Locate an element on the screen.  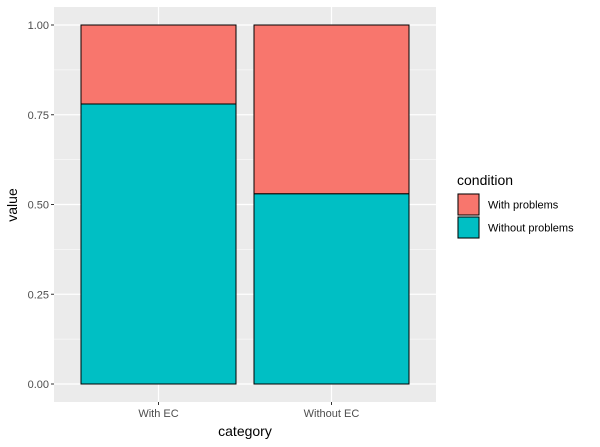
x-tick-label: With EC is located at coordinates (158, 414).